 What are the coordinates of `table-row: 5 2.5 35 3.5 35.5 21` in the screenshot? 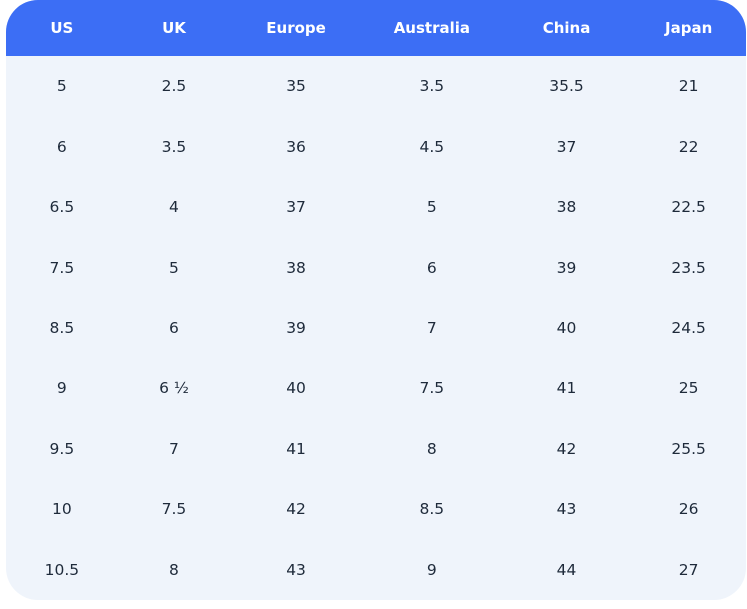 It's located at (376, 86).